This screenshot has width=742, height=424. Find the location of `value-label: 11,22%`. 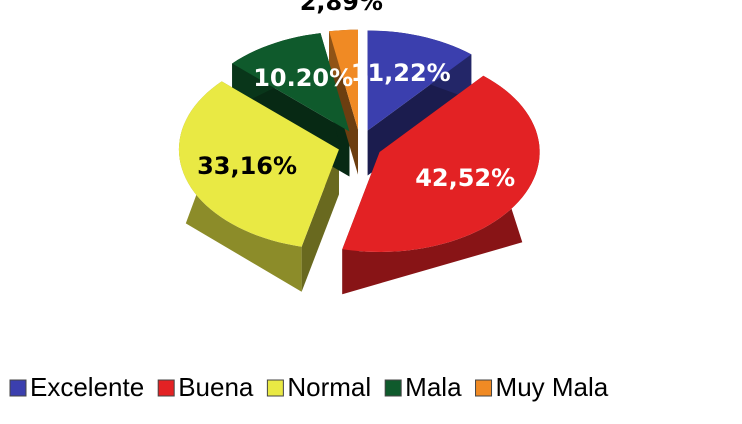

value-label: 11,22% is located at coordinates (401, 73).